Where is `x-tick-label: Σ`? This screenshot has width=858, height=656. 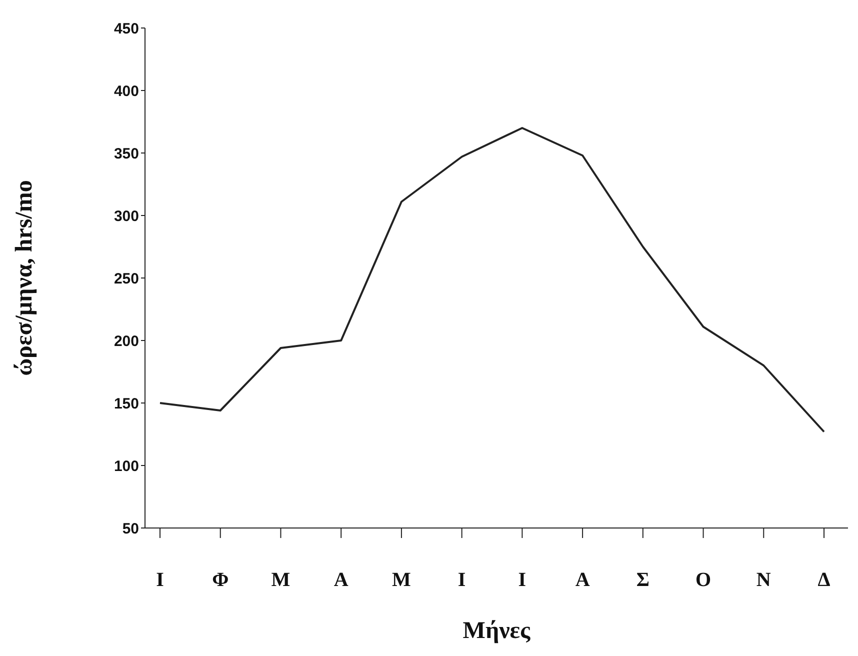
x-tick-label: Σ is located at coordinates (643, 580).